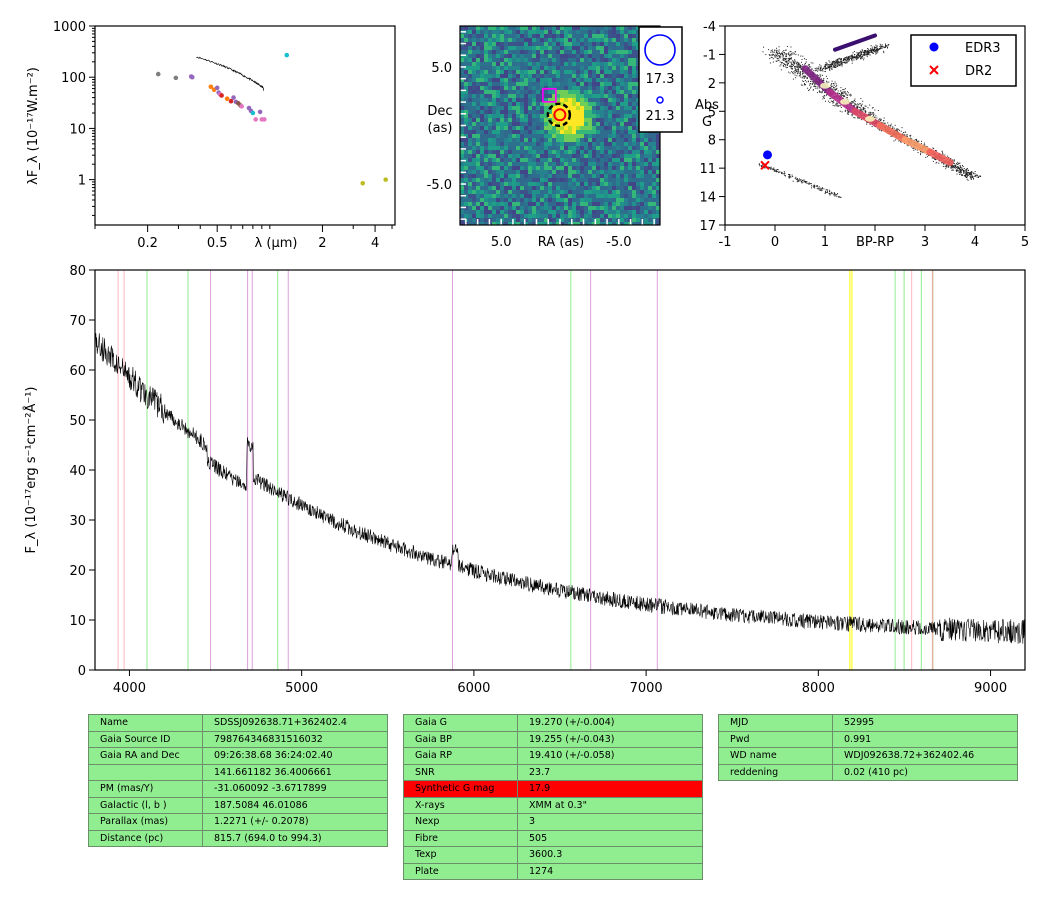  Describe the element at coordinates (559, 115) in the screenshot. I see `image-dashed-circle` at that location.